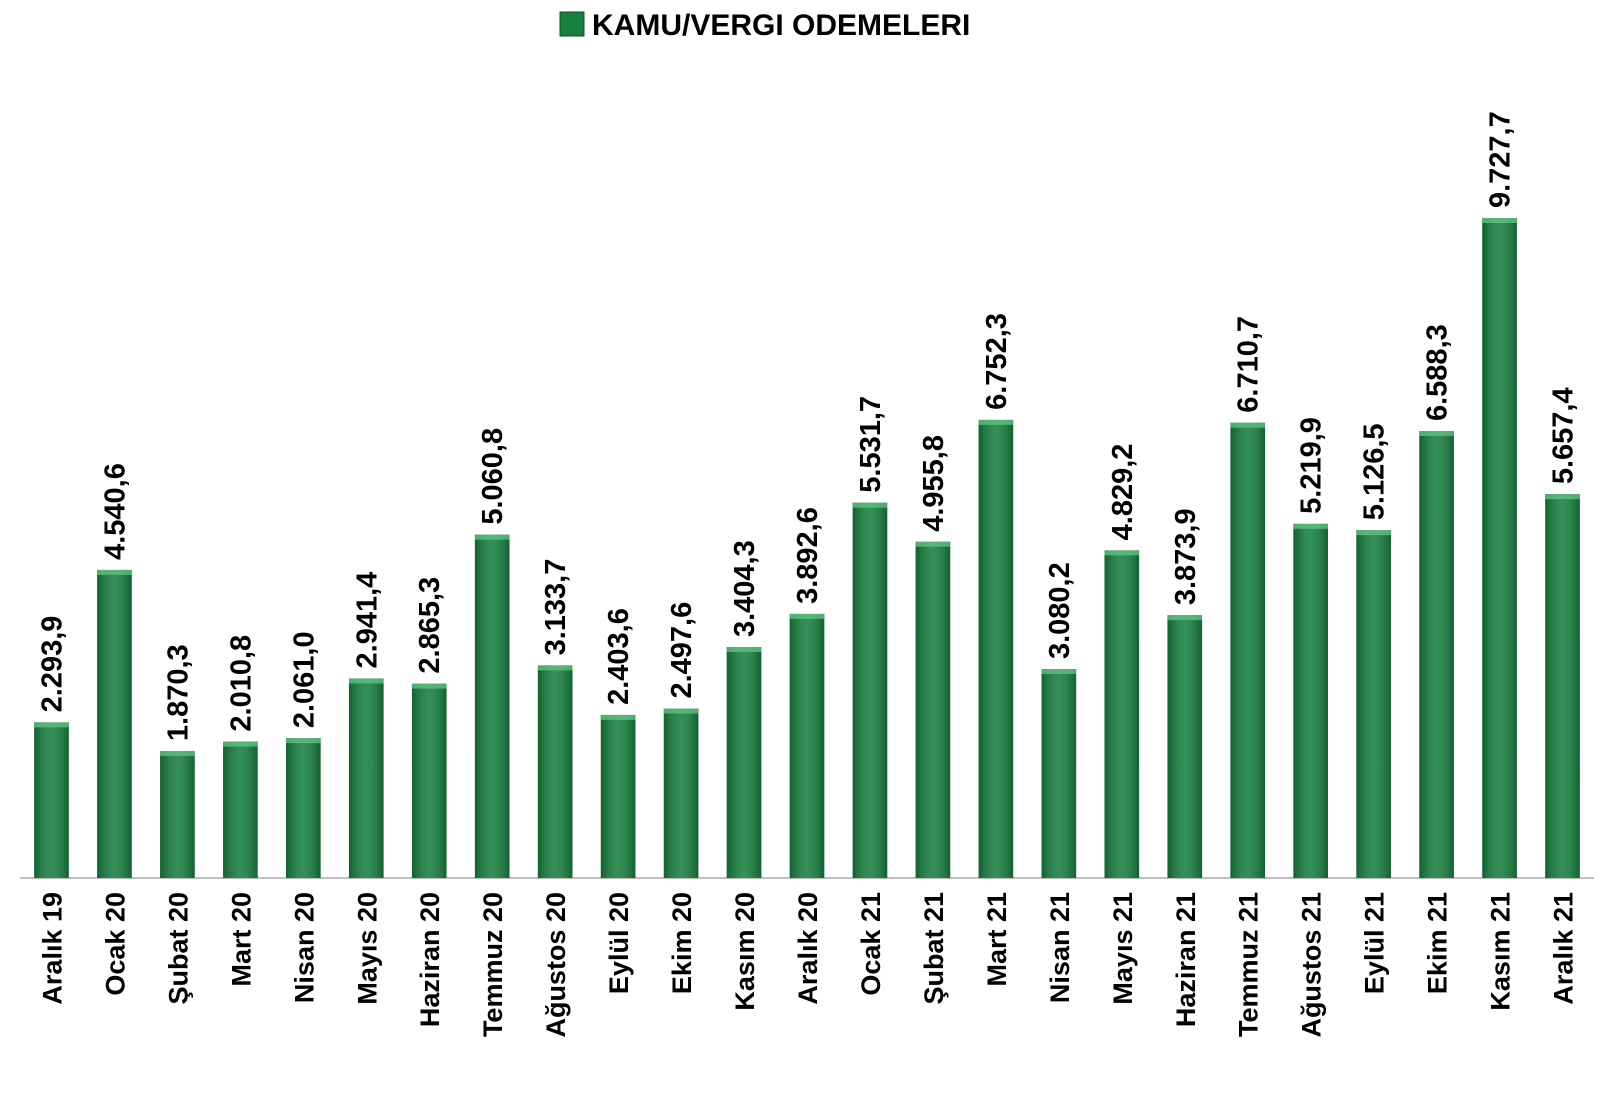  Describe the element at coordinates (1312, 465) in the screenshot. I see `data-label: 5.219,9` at that location.